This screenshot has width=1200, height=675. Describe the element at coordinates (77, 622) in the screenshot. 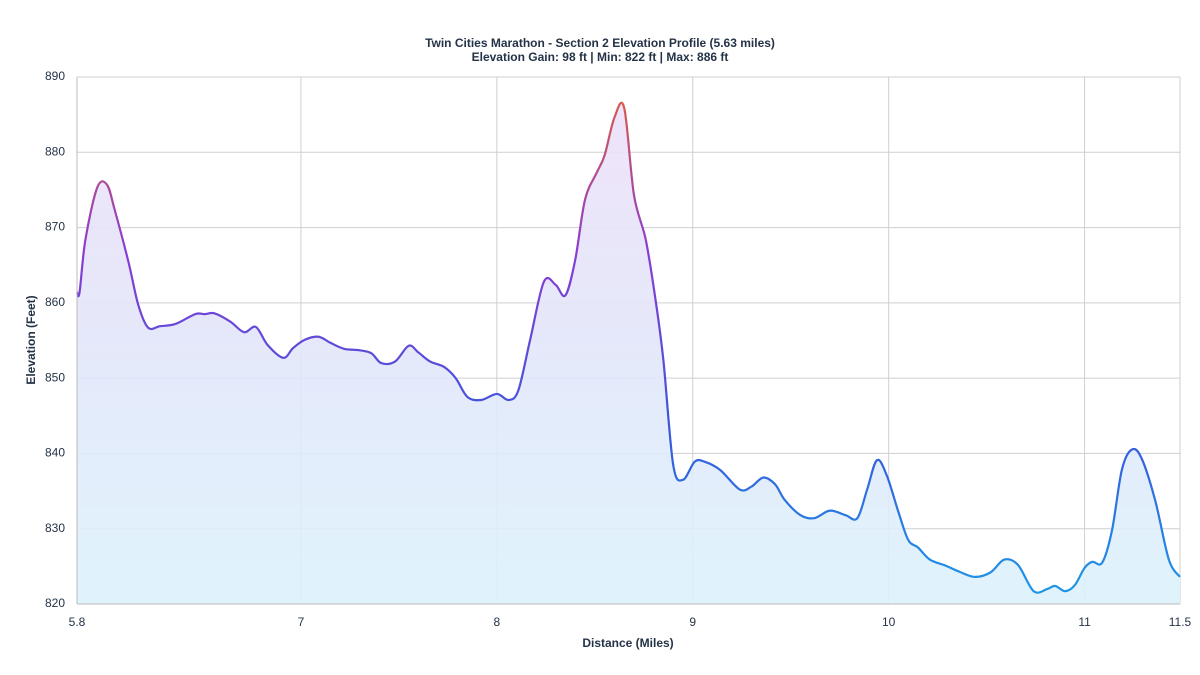

I see `x-tick-label: 5.8` at that location.